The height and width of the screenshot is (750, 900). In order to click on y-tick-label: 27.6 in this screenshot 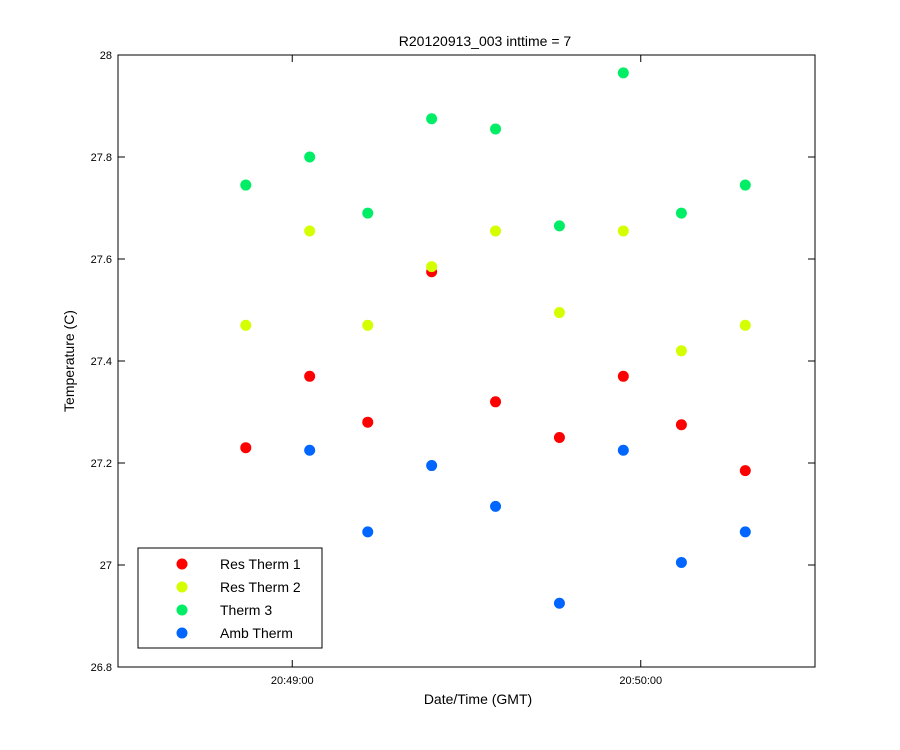, I will do `click(101, 260)`.